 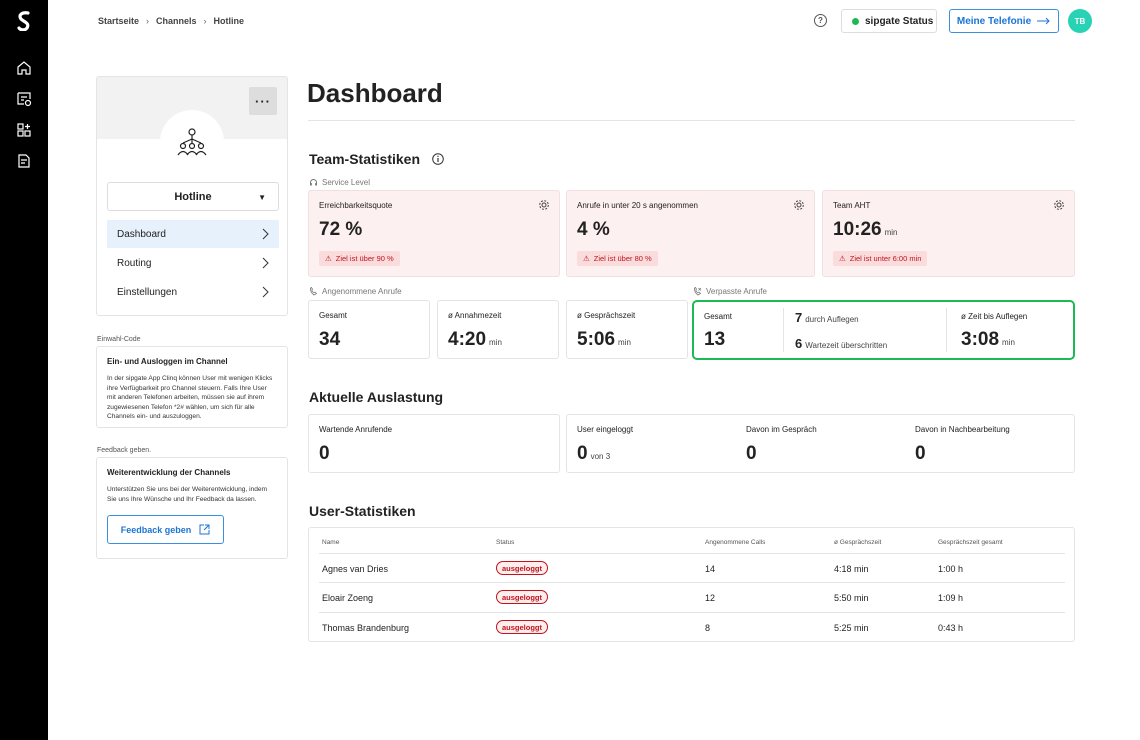 What do you see at coordinates (606, 315) in the screenshot?
I see `kpi-label: ø Gesprächszeit` at bounding box center [606, 315].